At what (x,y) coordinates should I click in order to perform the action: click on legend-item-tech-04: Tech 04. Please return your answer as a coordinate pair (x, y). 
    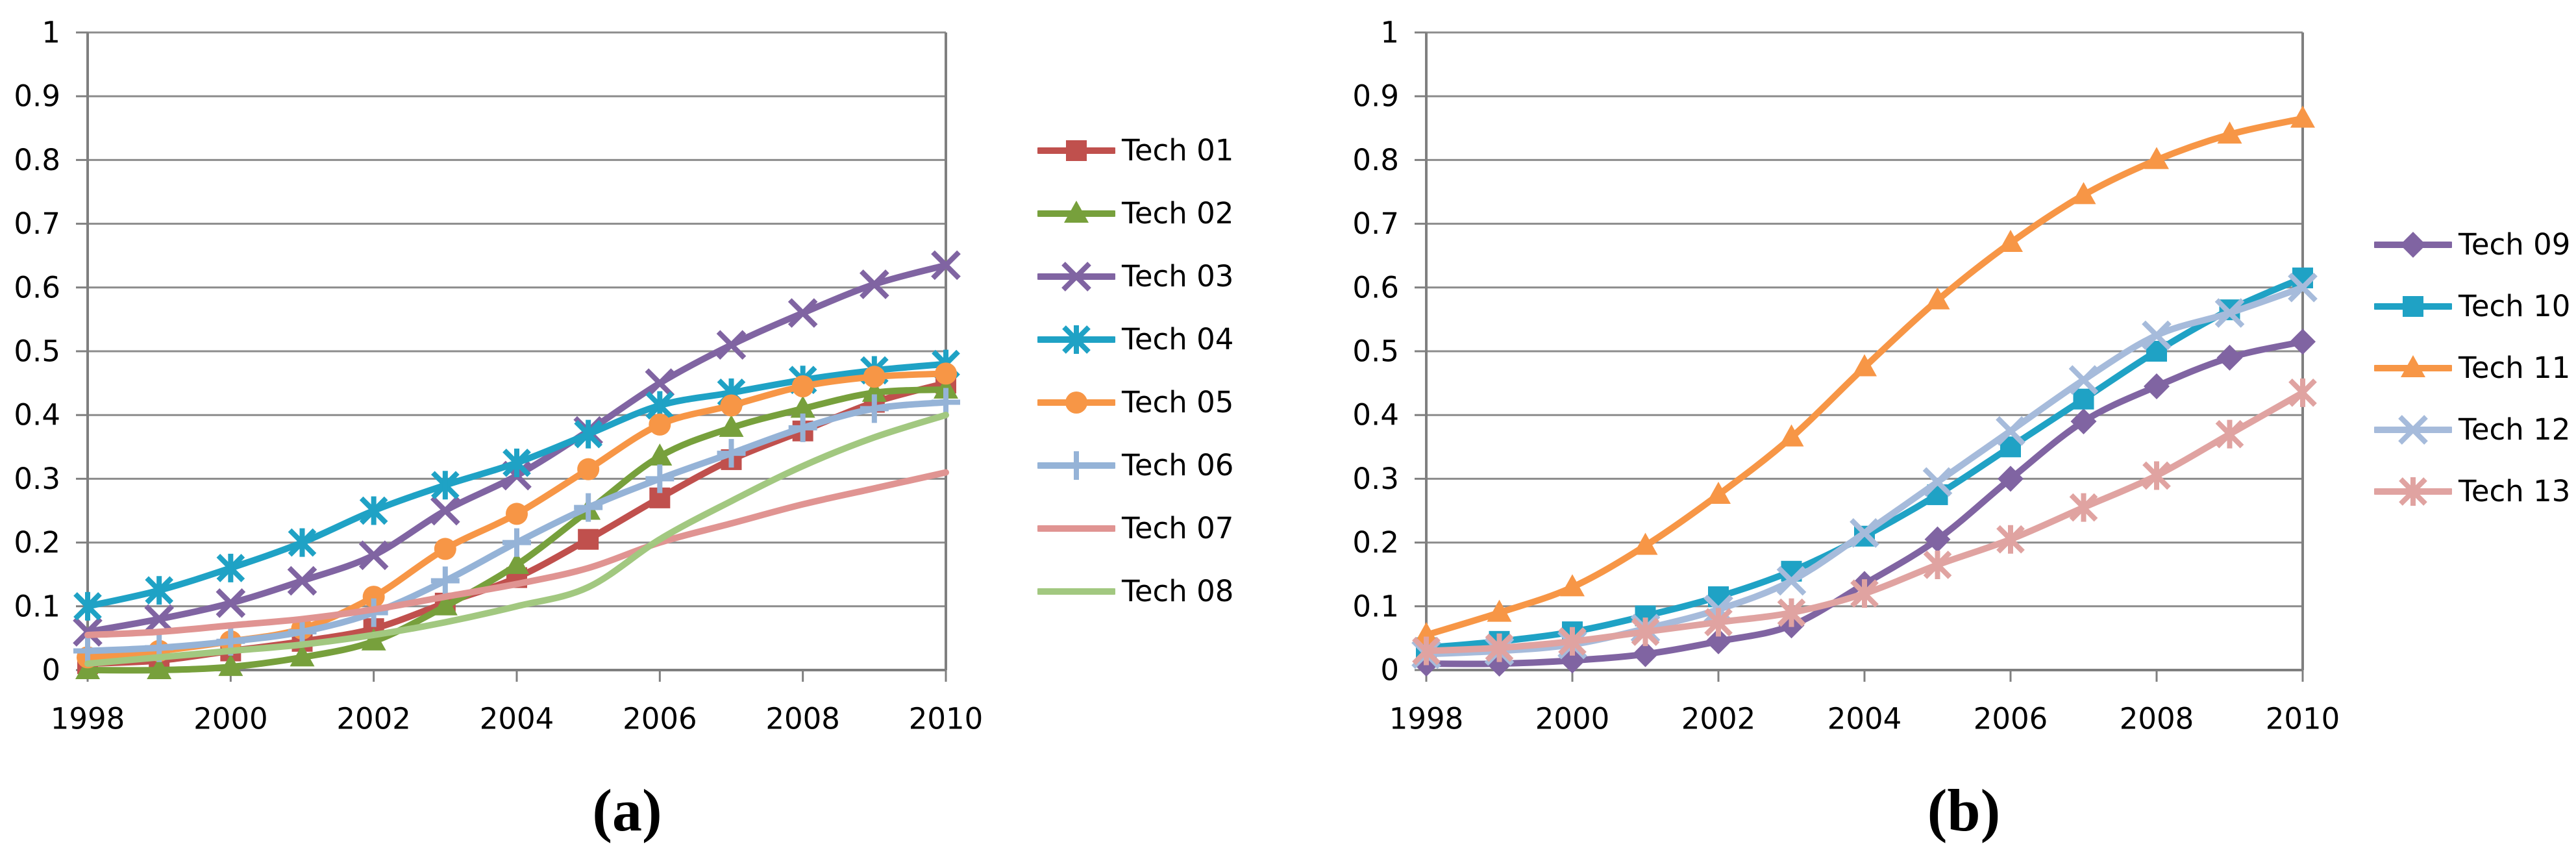
    Looking at the image, I should click on (1135, 339).